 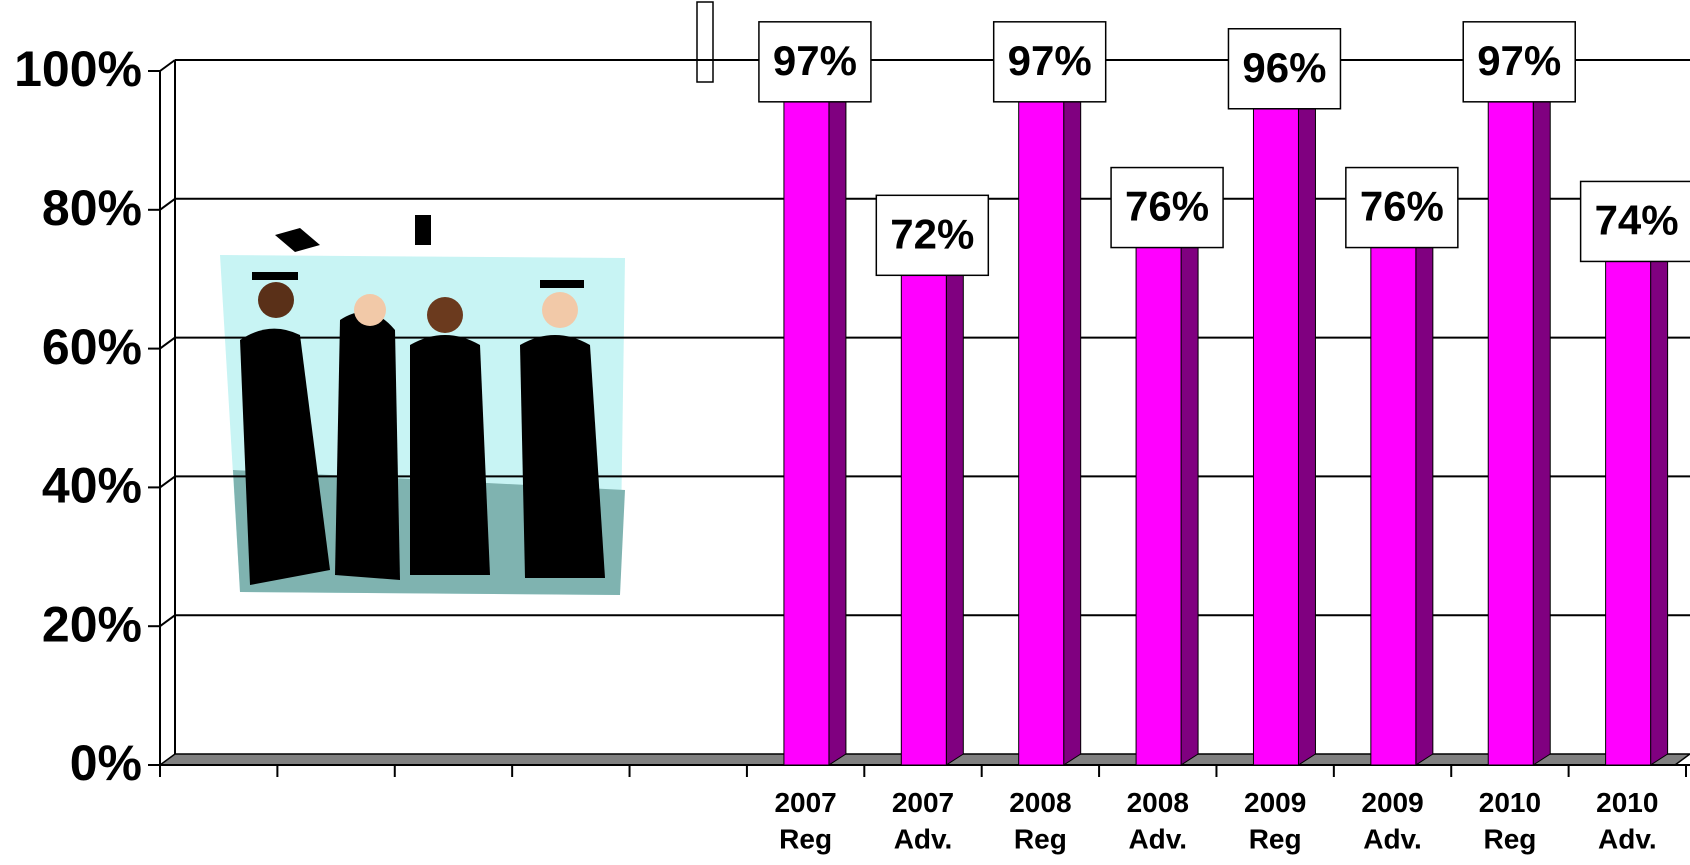 I want to click on x-tick-label: 2009 Adv., so click(x=1392, y=820).